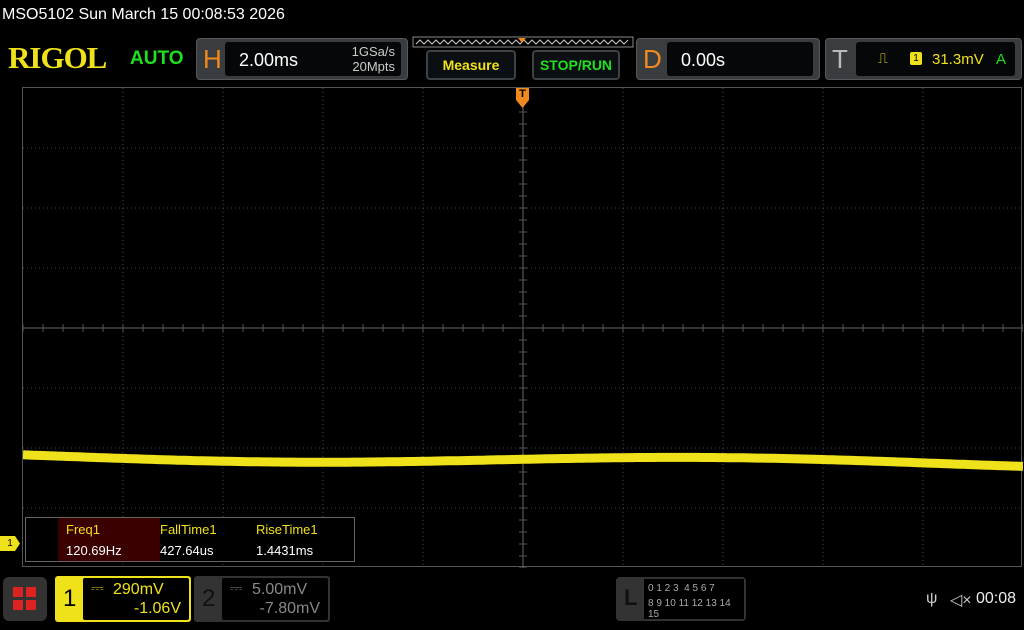 The image size is (1024, 630). I want to click on clock: 00:08, so click(996, 598).